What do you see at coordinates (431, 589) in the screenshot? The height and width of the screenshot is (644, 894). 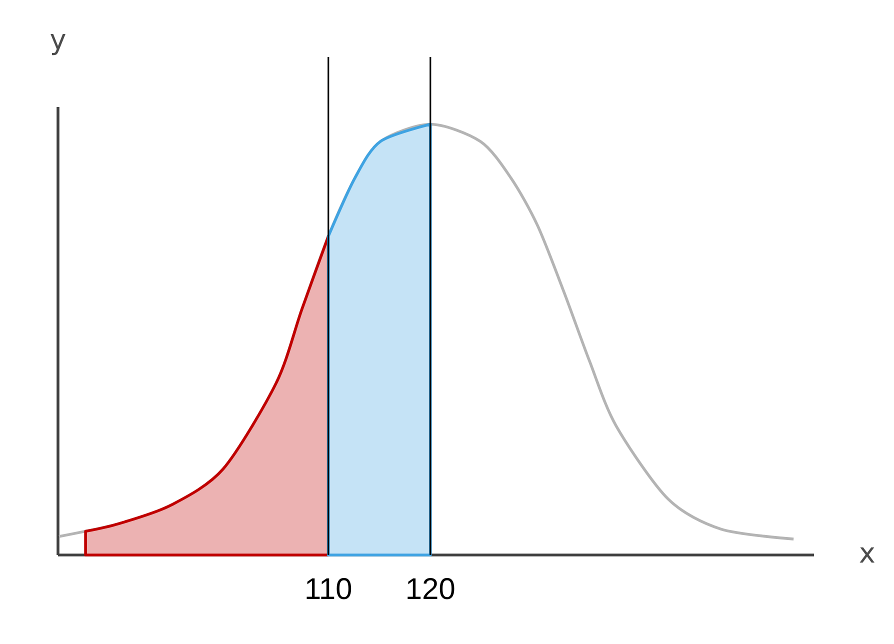 I see `x-tick-label: 120` at bounding box center [431, 589].